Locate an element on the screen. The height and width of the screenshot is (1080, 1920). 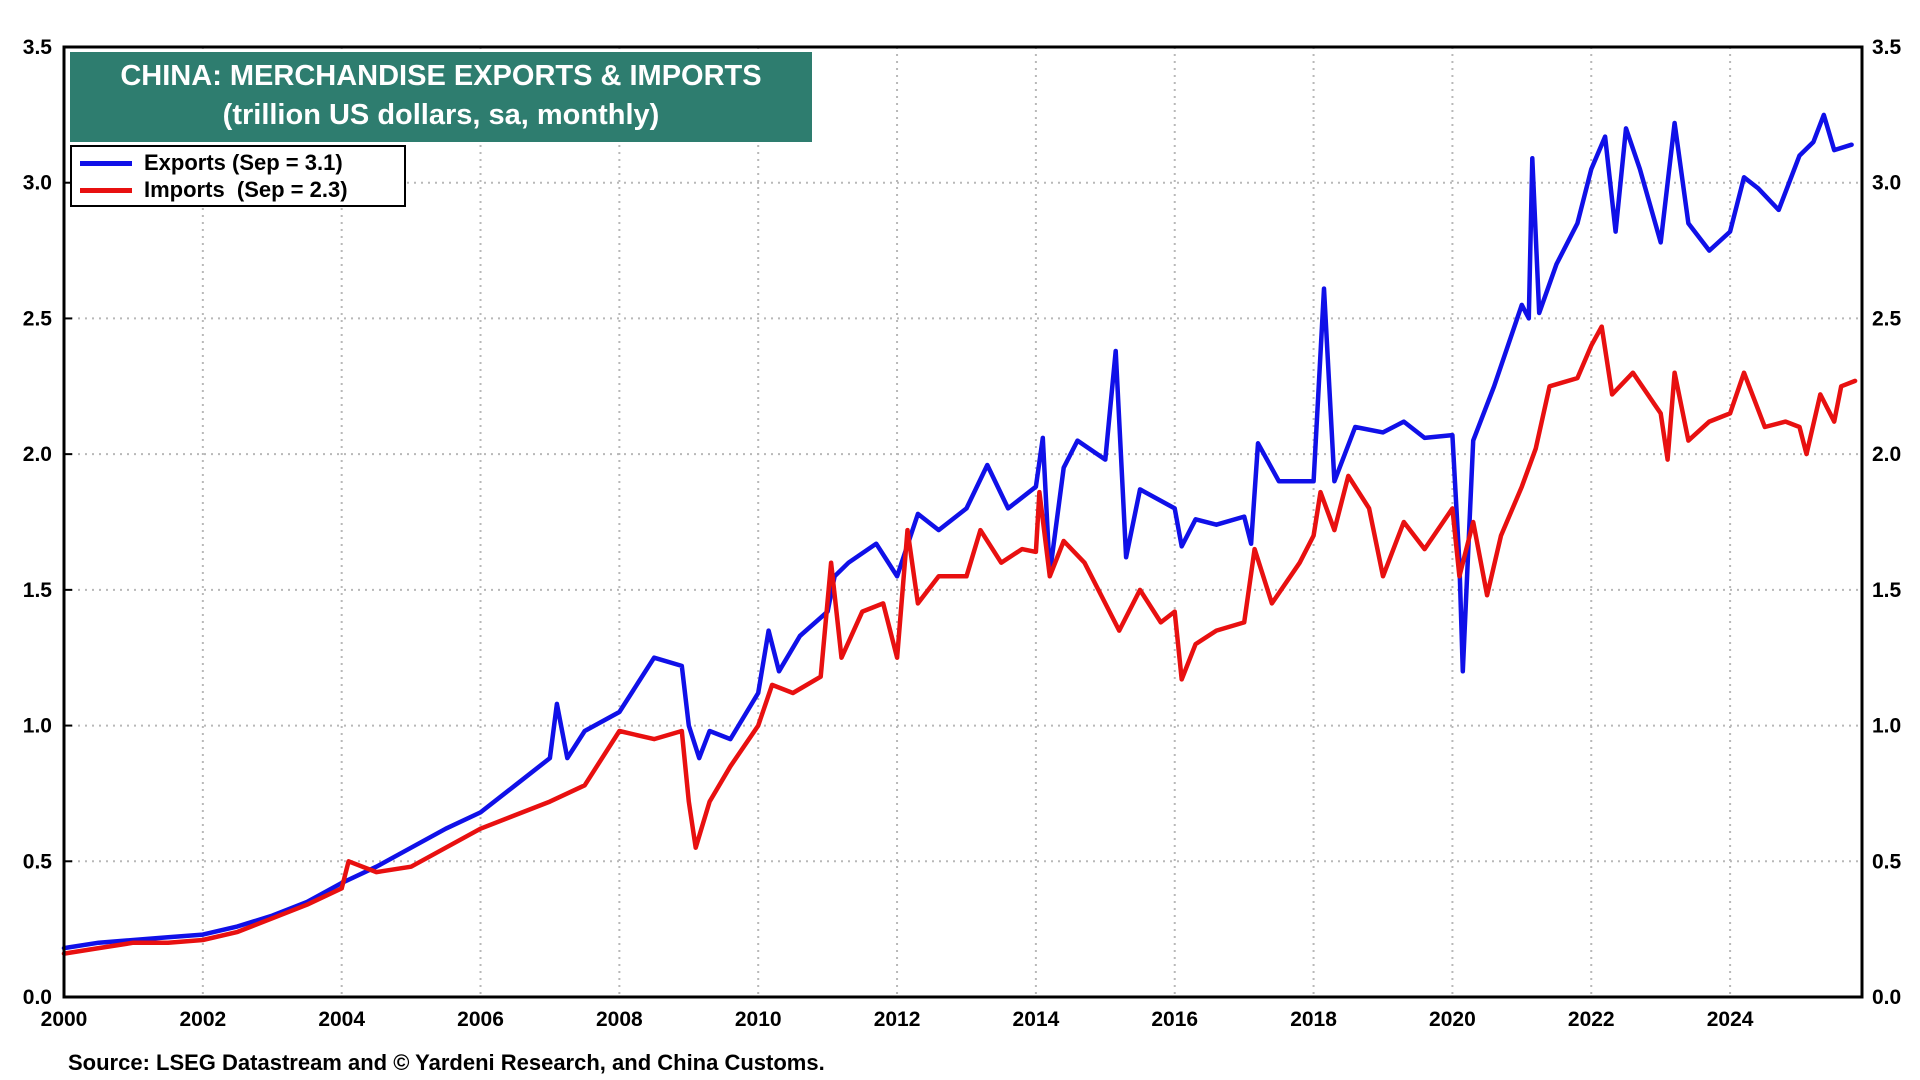
y-tick-label-right: 2.0 is located at coordinates (1886, 454).